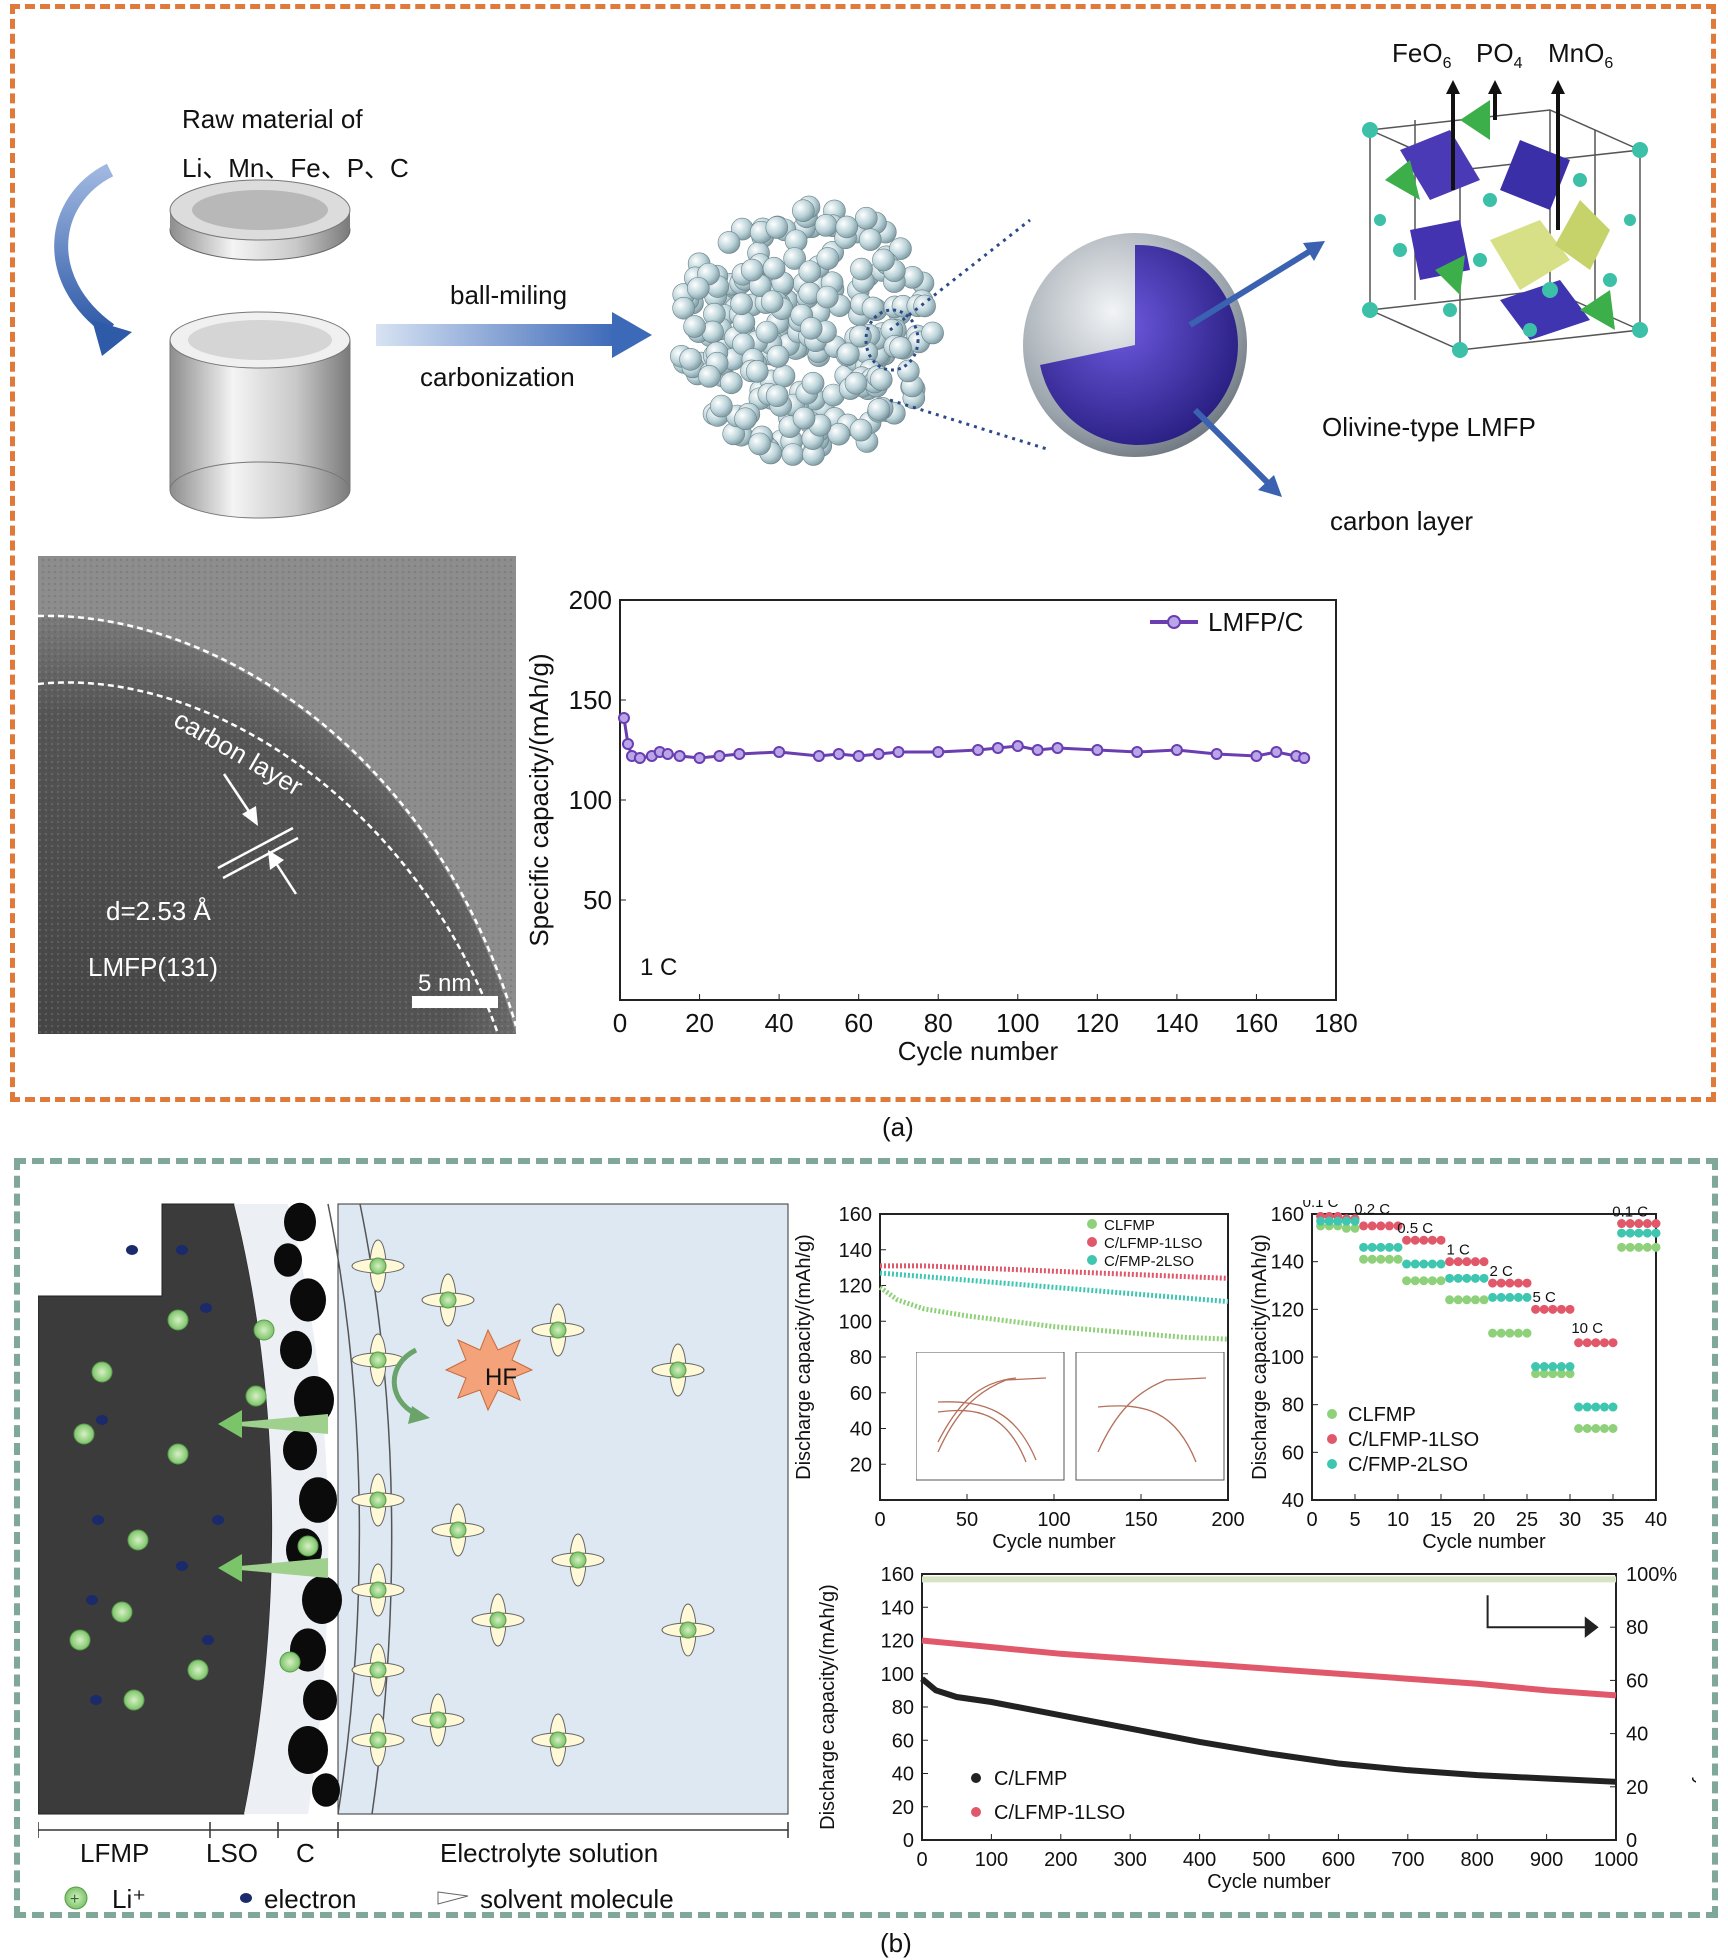  Describe the element at coordinates (305, 1853) in the screenshot. I see `layer-label-c: C` at that location.